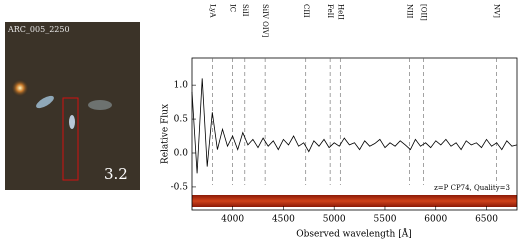 Image resolution: width=523 pixels, height=248 pixels. Describe the element at coordinates (497, 11) in the screenshot. I see `line-marker-label: NV]` at that location.